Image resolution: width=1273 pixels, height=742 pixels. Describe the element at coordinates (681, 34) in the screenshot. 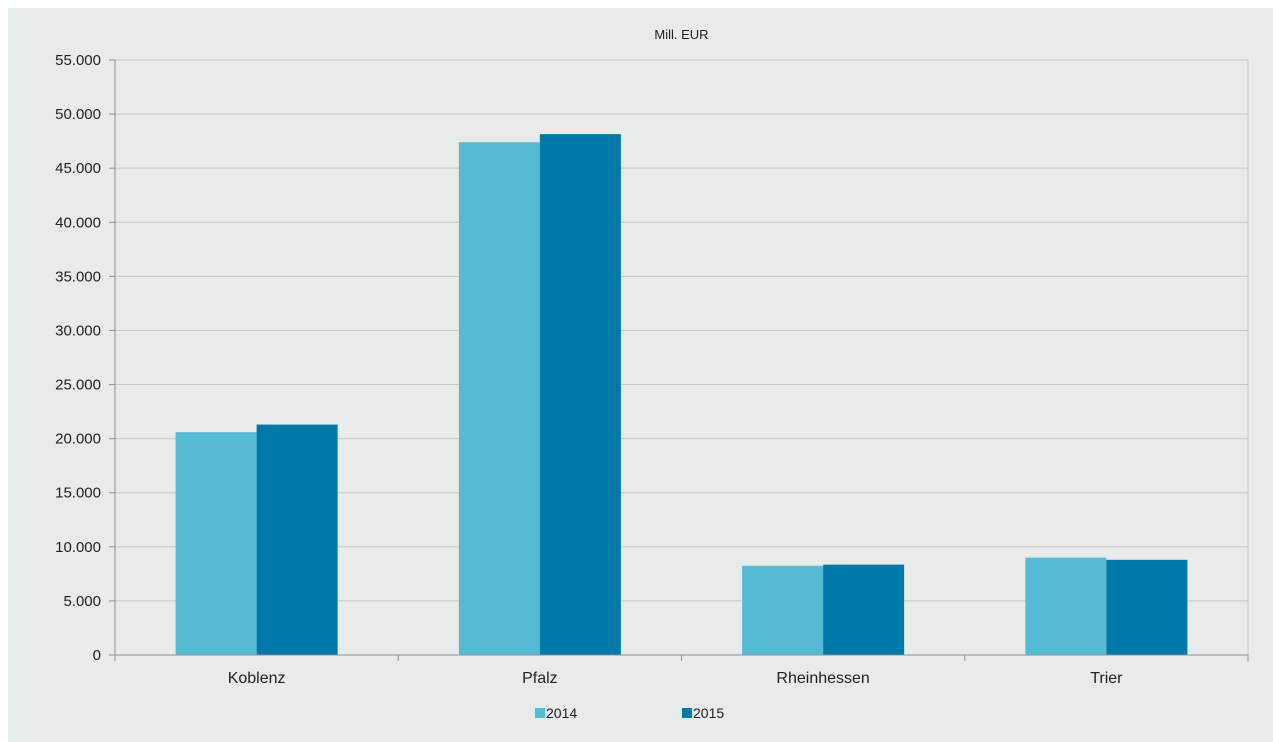

I see `chart-title: Mill. EUR` at that location.